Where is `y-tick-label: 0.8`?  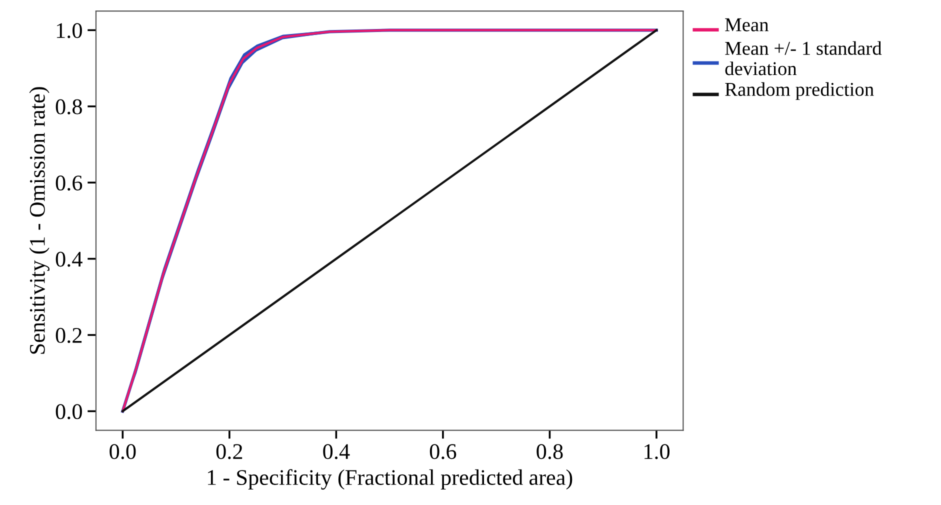
y-tick-label: 0.8 is located at coordinates (69, 106).